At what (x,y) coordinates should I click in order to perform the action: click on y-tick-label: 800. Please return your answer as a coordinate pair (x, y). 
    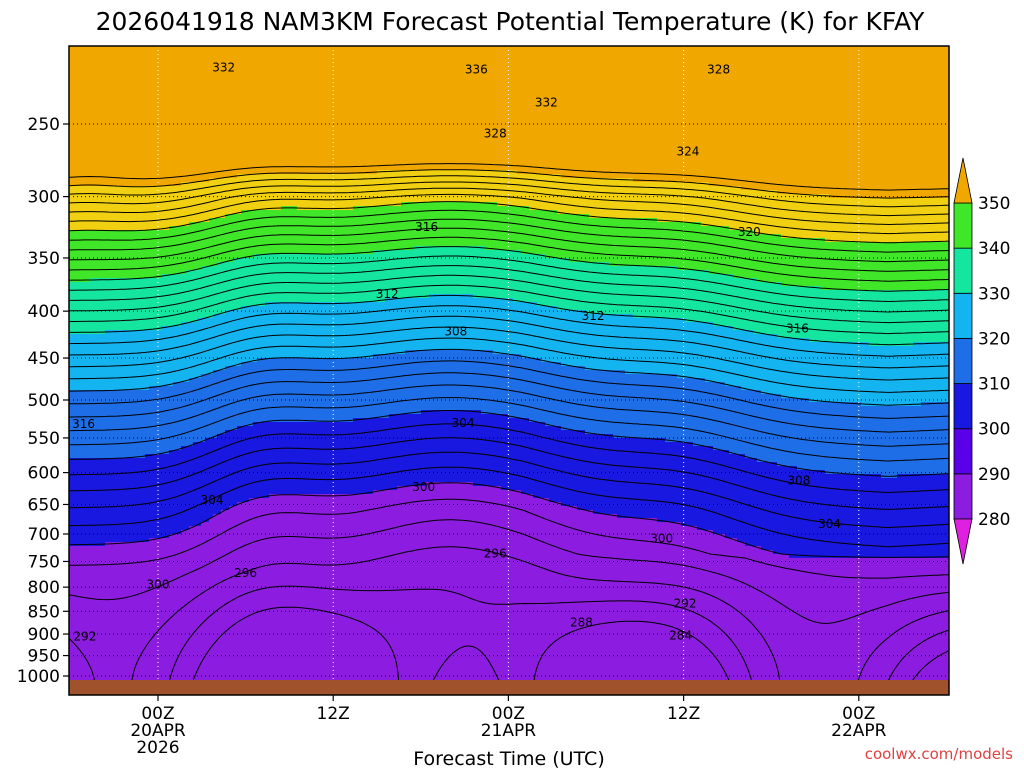
    Looking at the image, I should click on (44, 588).